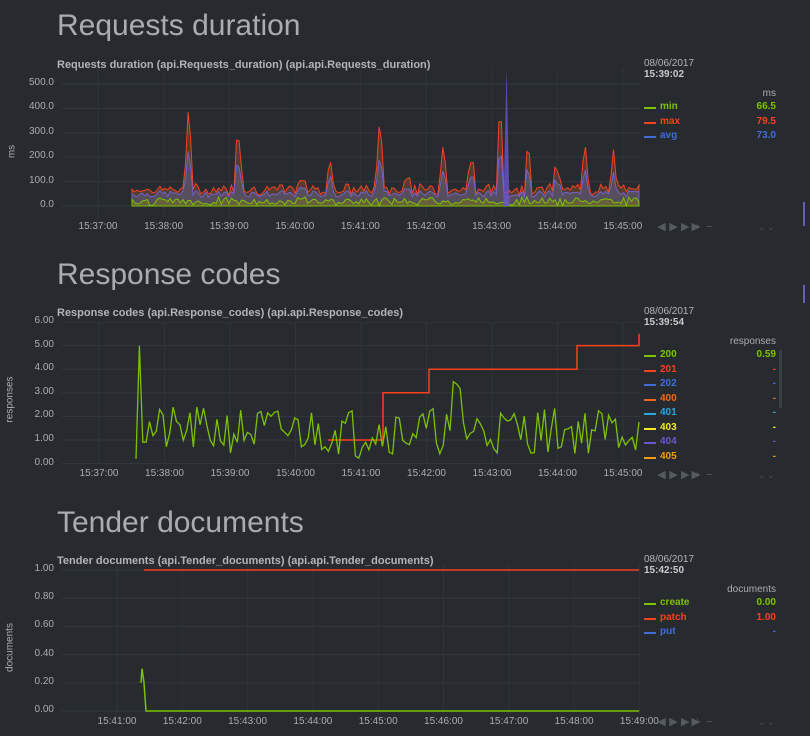 Image resolution: width=810 pixels, height=736 pixels. I want to click on legend-item-avg: avg 73.0, so click(710, 136).